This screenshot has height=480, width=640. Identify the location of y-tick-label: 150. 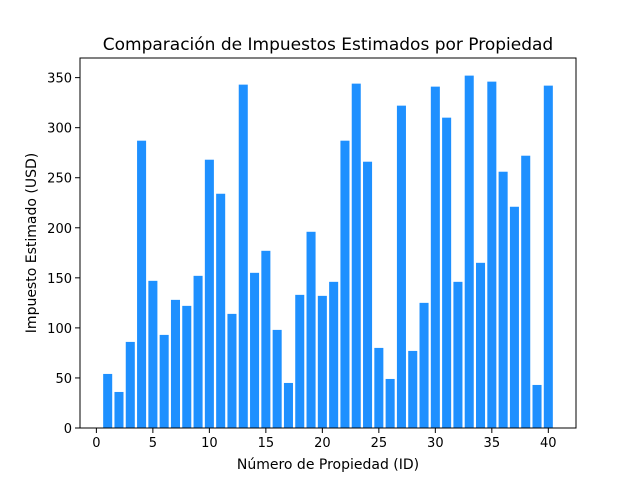
(59, 279).